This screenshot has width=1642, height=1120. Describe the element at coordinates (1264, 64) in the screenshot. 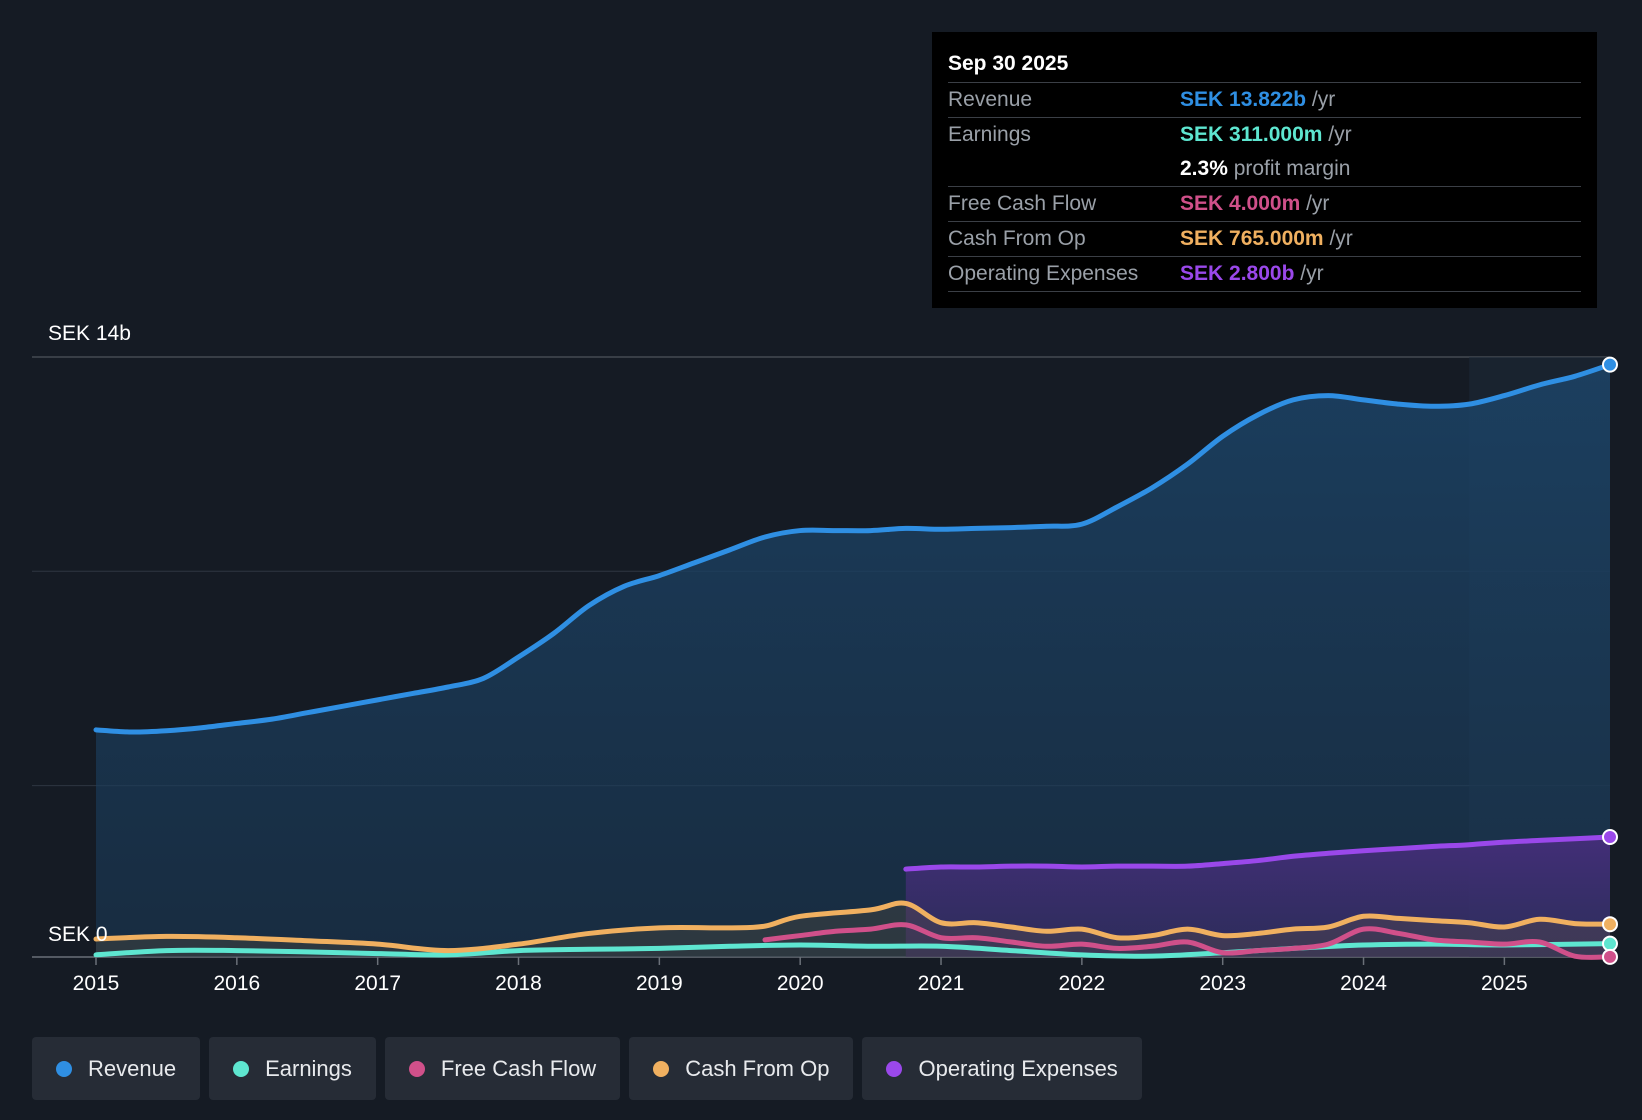

I see `tooltip-date: Sep 30 2025` at that location.